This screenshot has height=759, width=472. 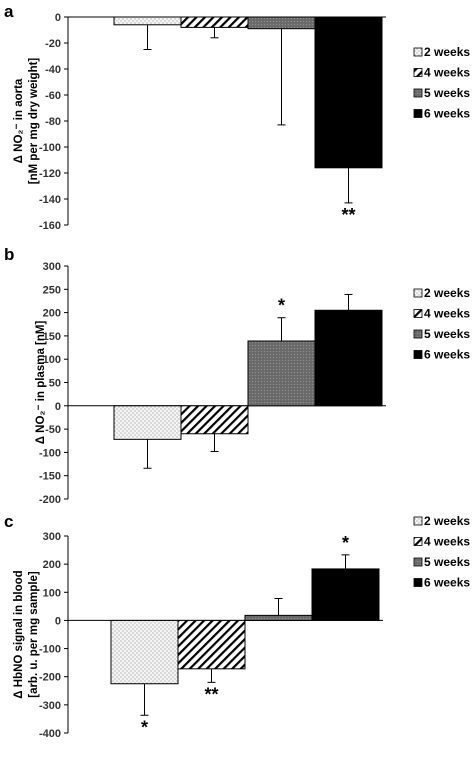 I want to click on y-tick-label: -20, so click(x=53, y=44).